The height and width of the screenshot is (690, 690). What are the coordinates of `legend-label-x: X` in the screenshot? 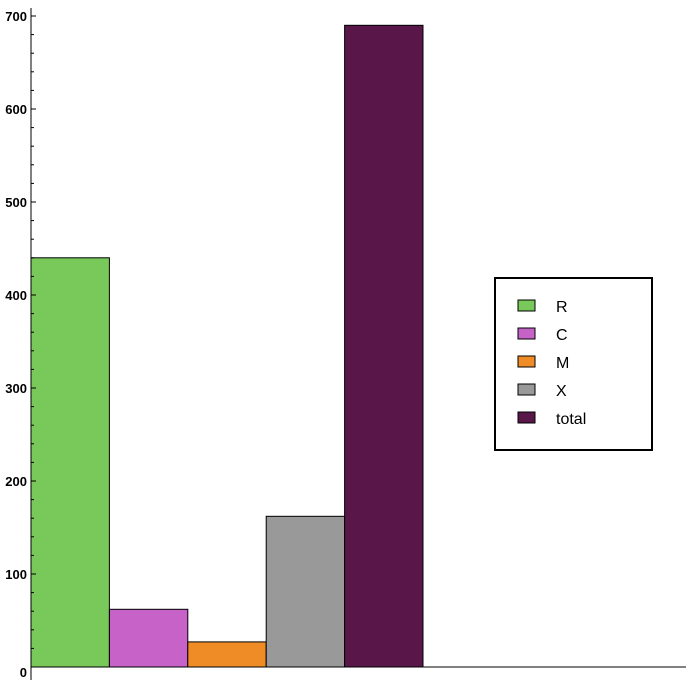 It's located at (561, 391).